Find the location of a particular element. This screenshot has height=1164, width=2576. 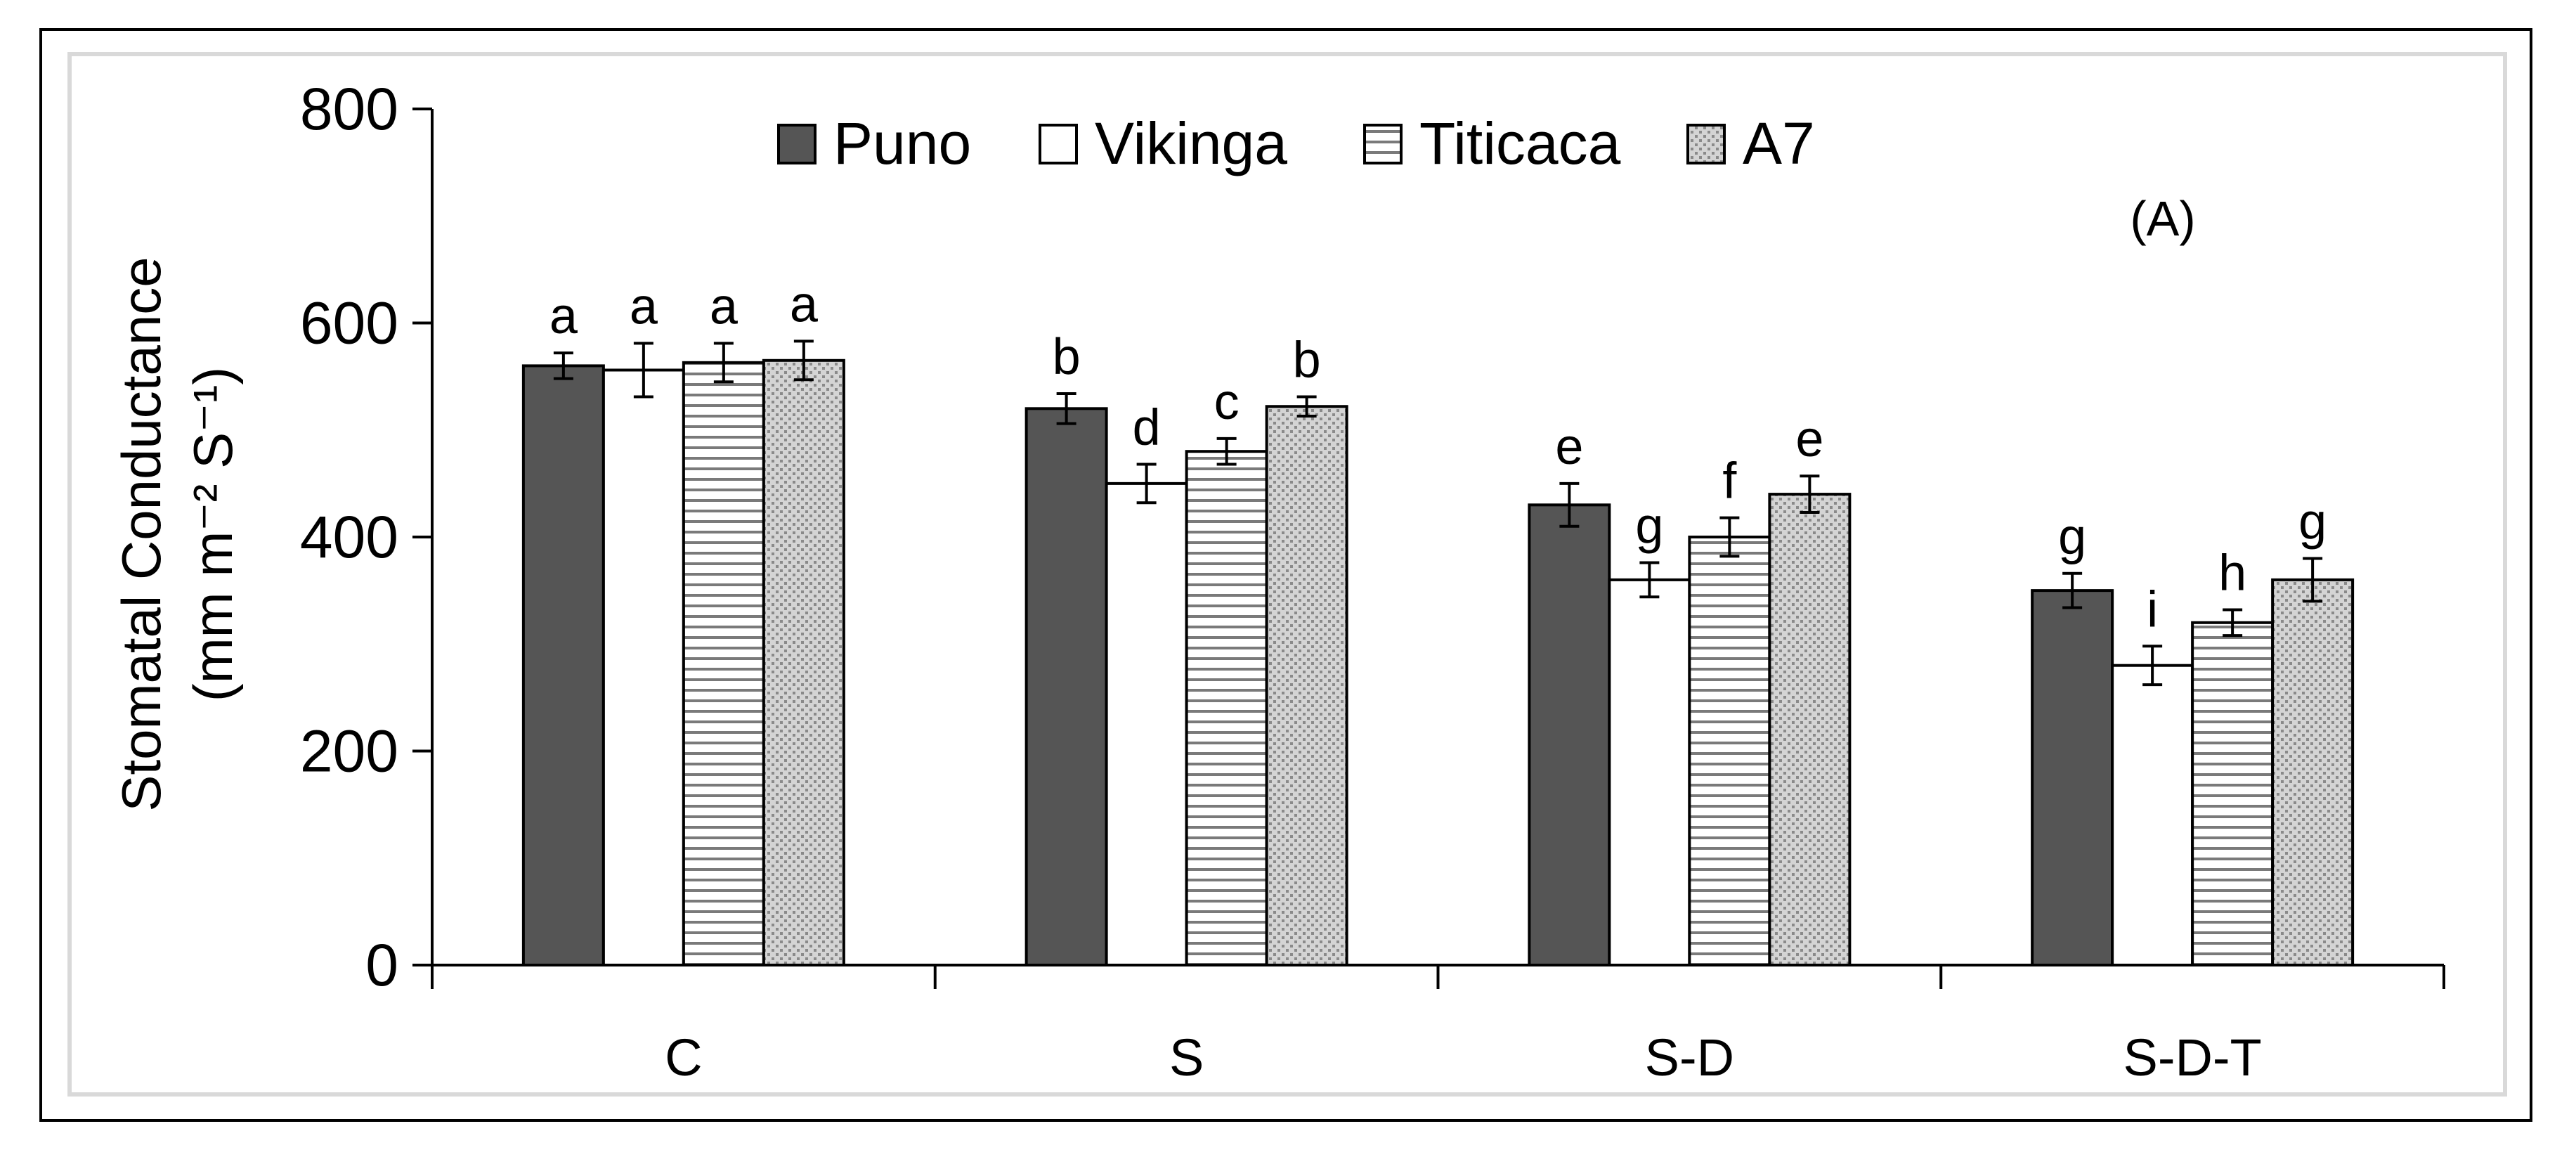

x-category-label: S-D is located at coordinates (1689, 1057).